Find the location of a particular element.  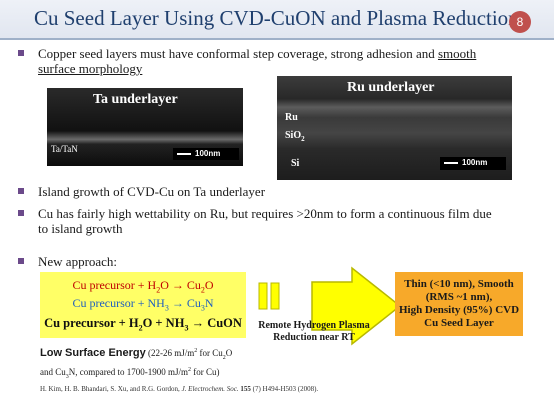

arrow-tail-bars-graphic is located at coordinates (269, 296).